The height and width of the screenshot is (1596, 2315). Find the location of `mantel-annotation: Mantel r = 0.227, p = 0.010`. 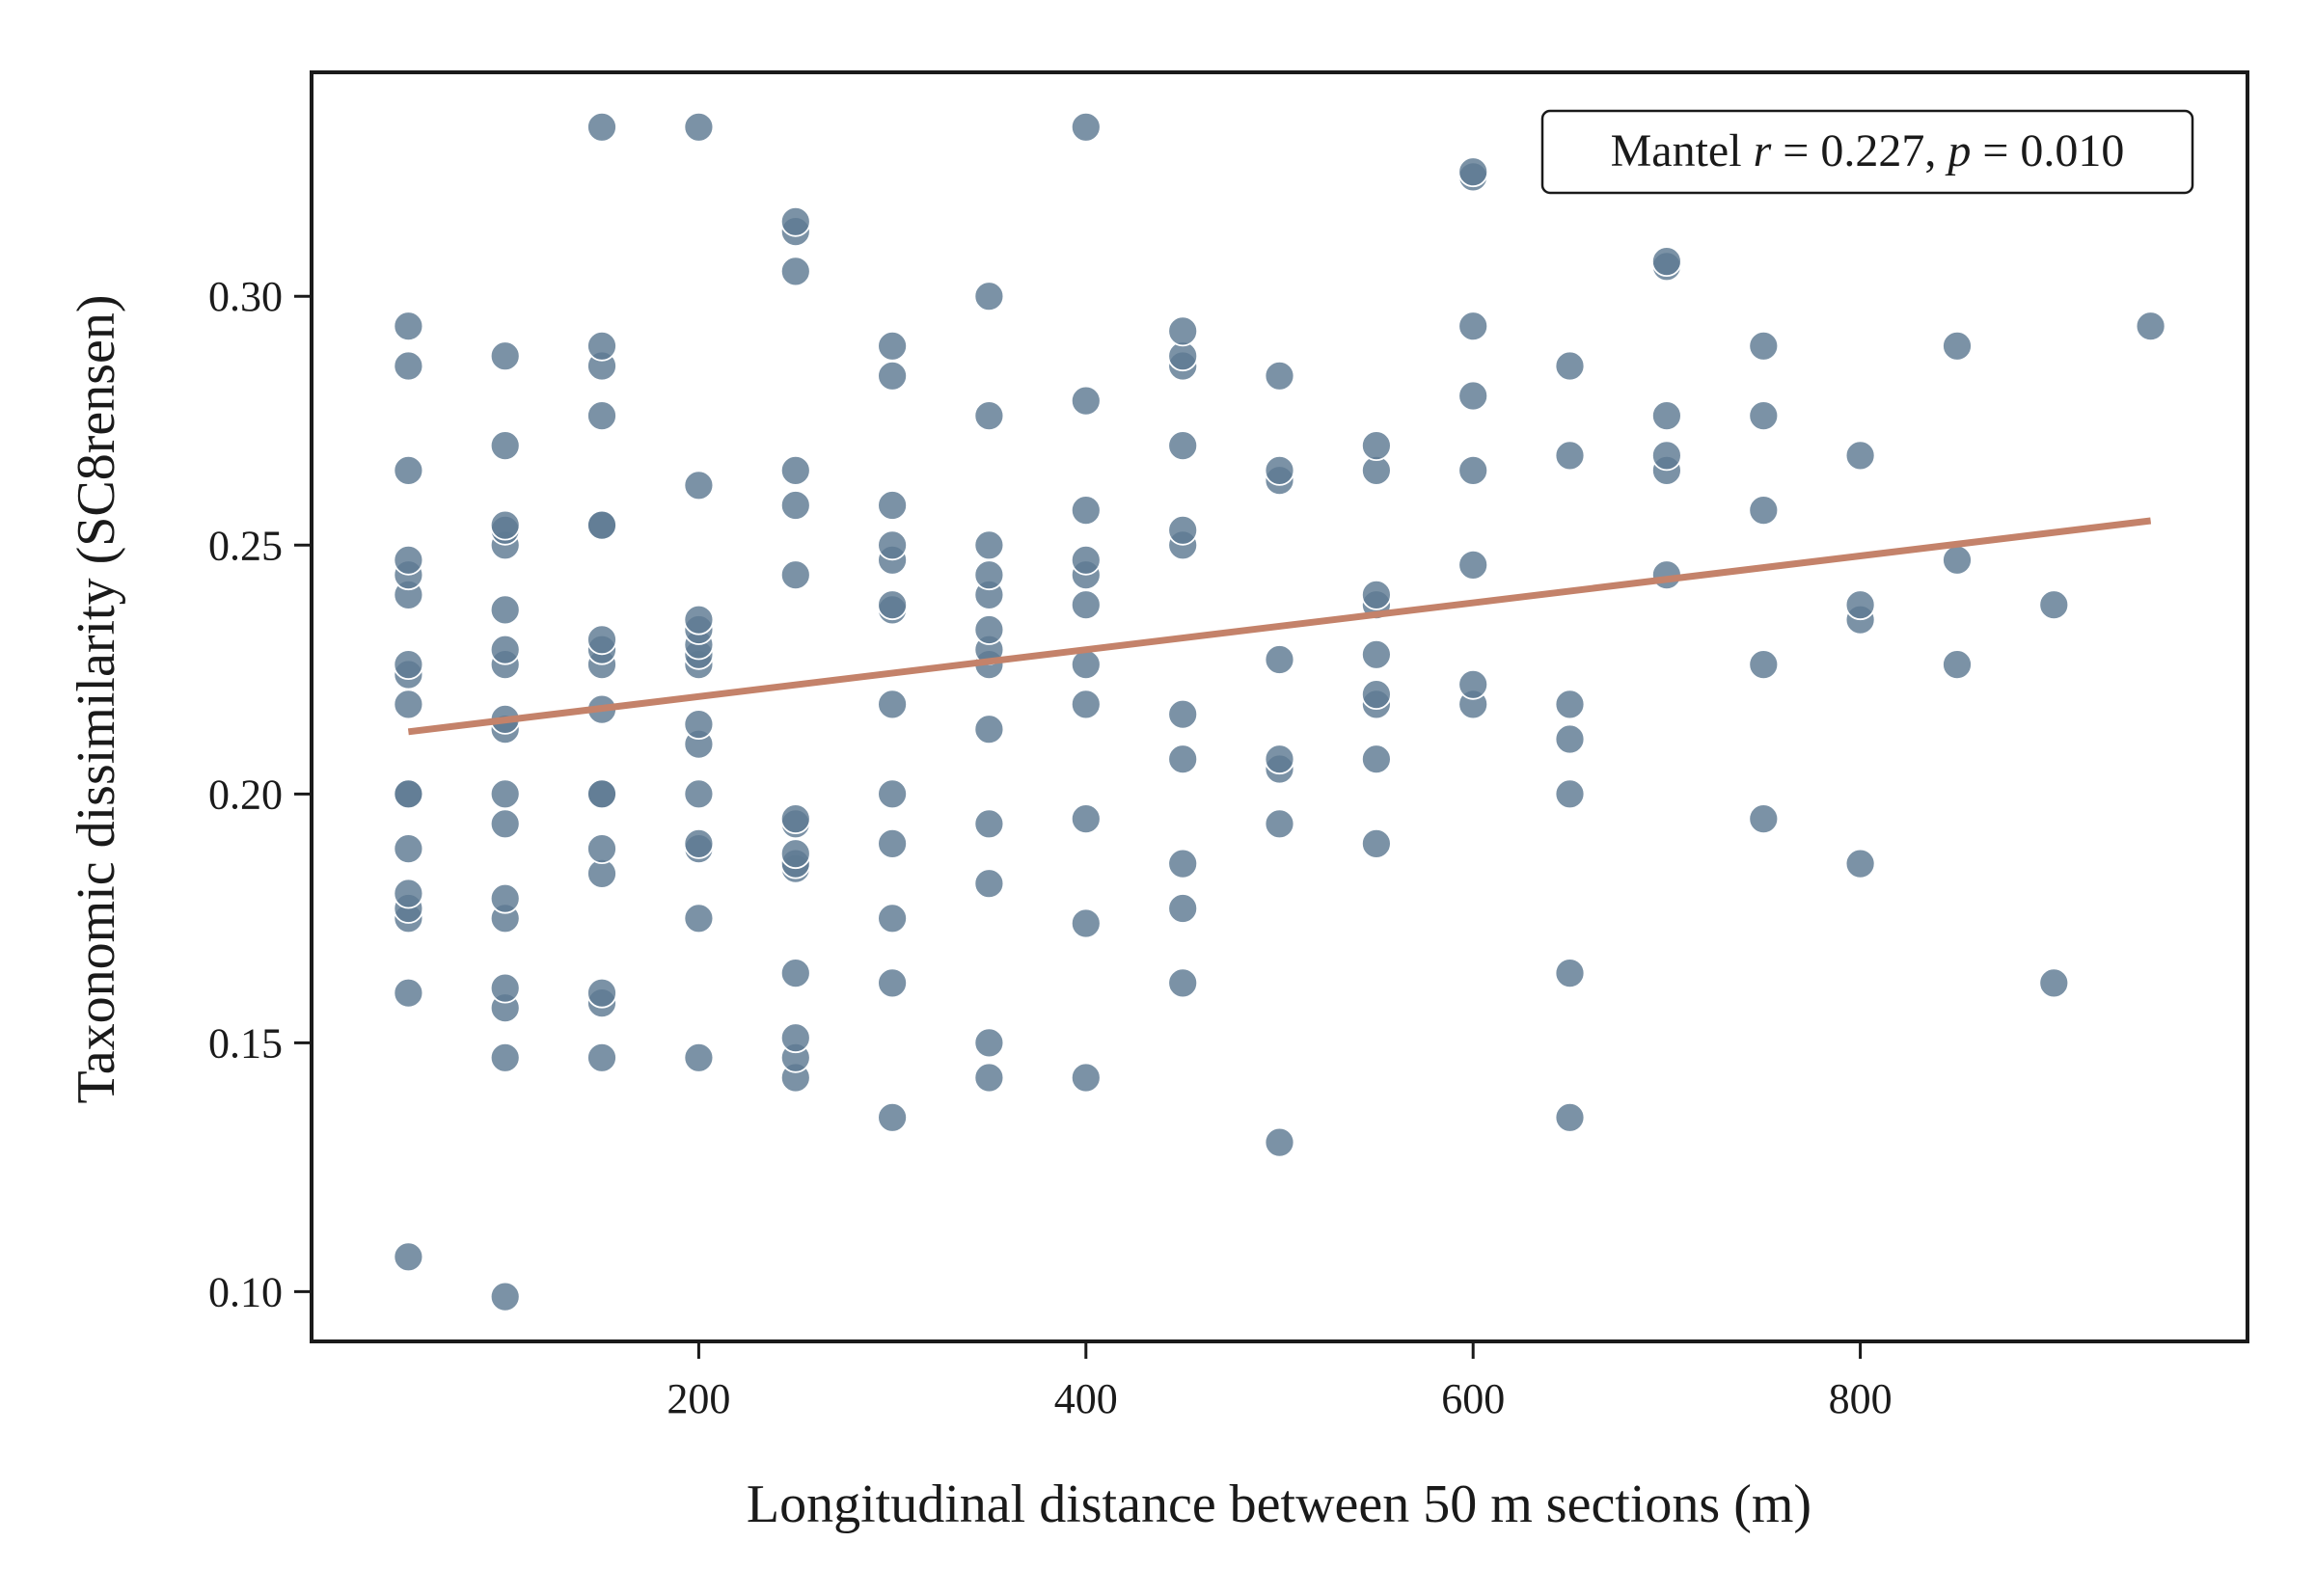

mantel-annotation: Mantel r = 0.227, p = 0.010 is located at coordinates (1867, 152).